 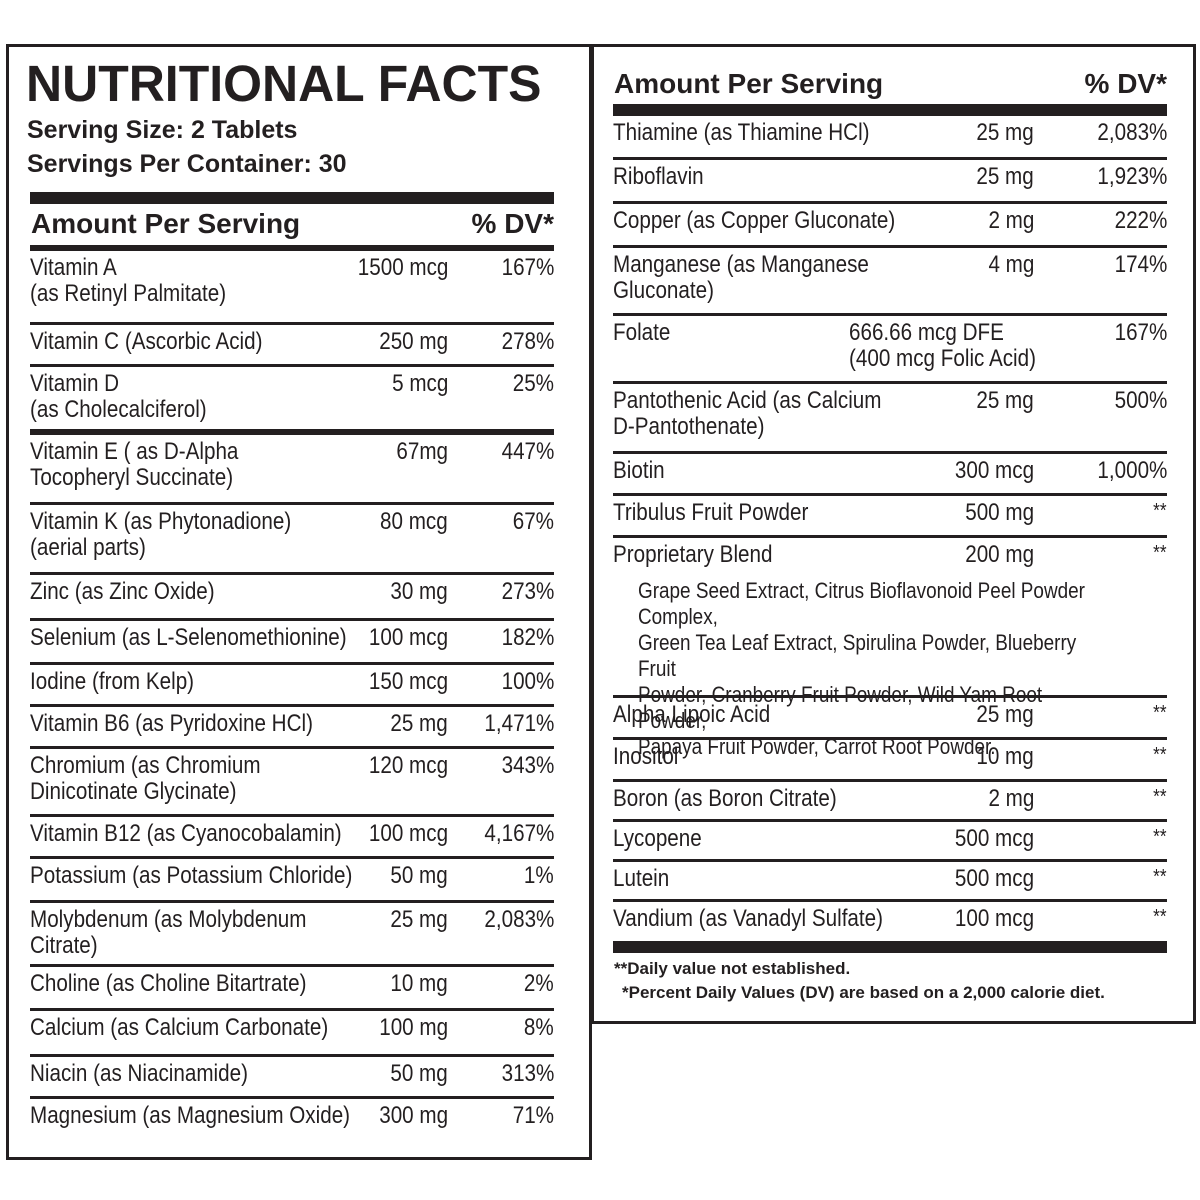 What do you see at coordinates (999, 512) in the screenshot?
I see `nutrient-amount: 500 mg` at bounding box center [999, 512].